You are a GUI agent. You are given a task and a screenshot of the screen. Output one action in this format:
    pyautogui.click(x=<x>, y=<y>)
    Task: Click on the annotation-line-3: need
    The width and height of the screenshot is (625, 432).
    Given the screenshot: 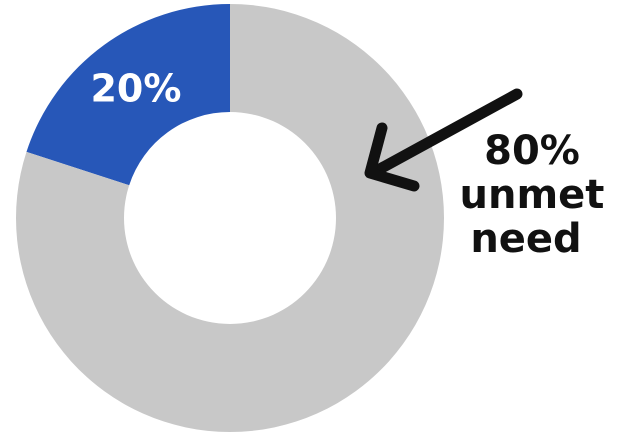 What is the action you would take?
    pyautogui.click(x=525, y=239)
    